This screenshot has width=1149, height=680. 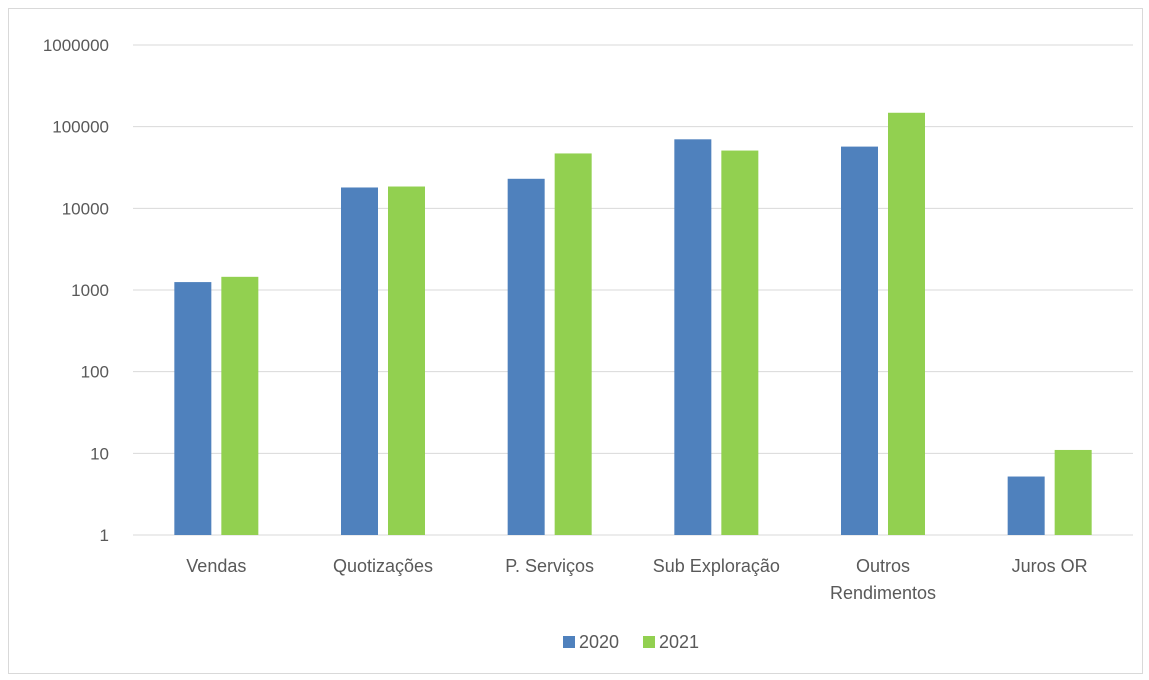 I want to click on legend-label: 2021, so click(x=679, y=642).